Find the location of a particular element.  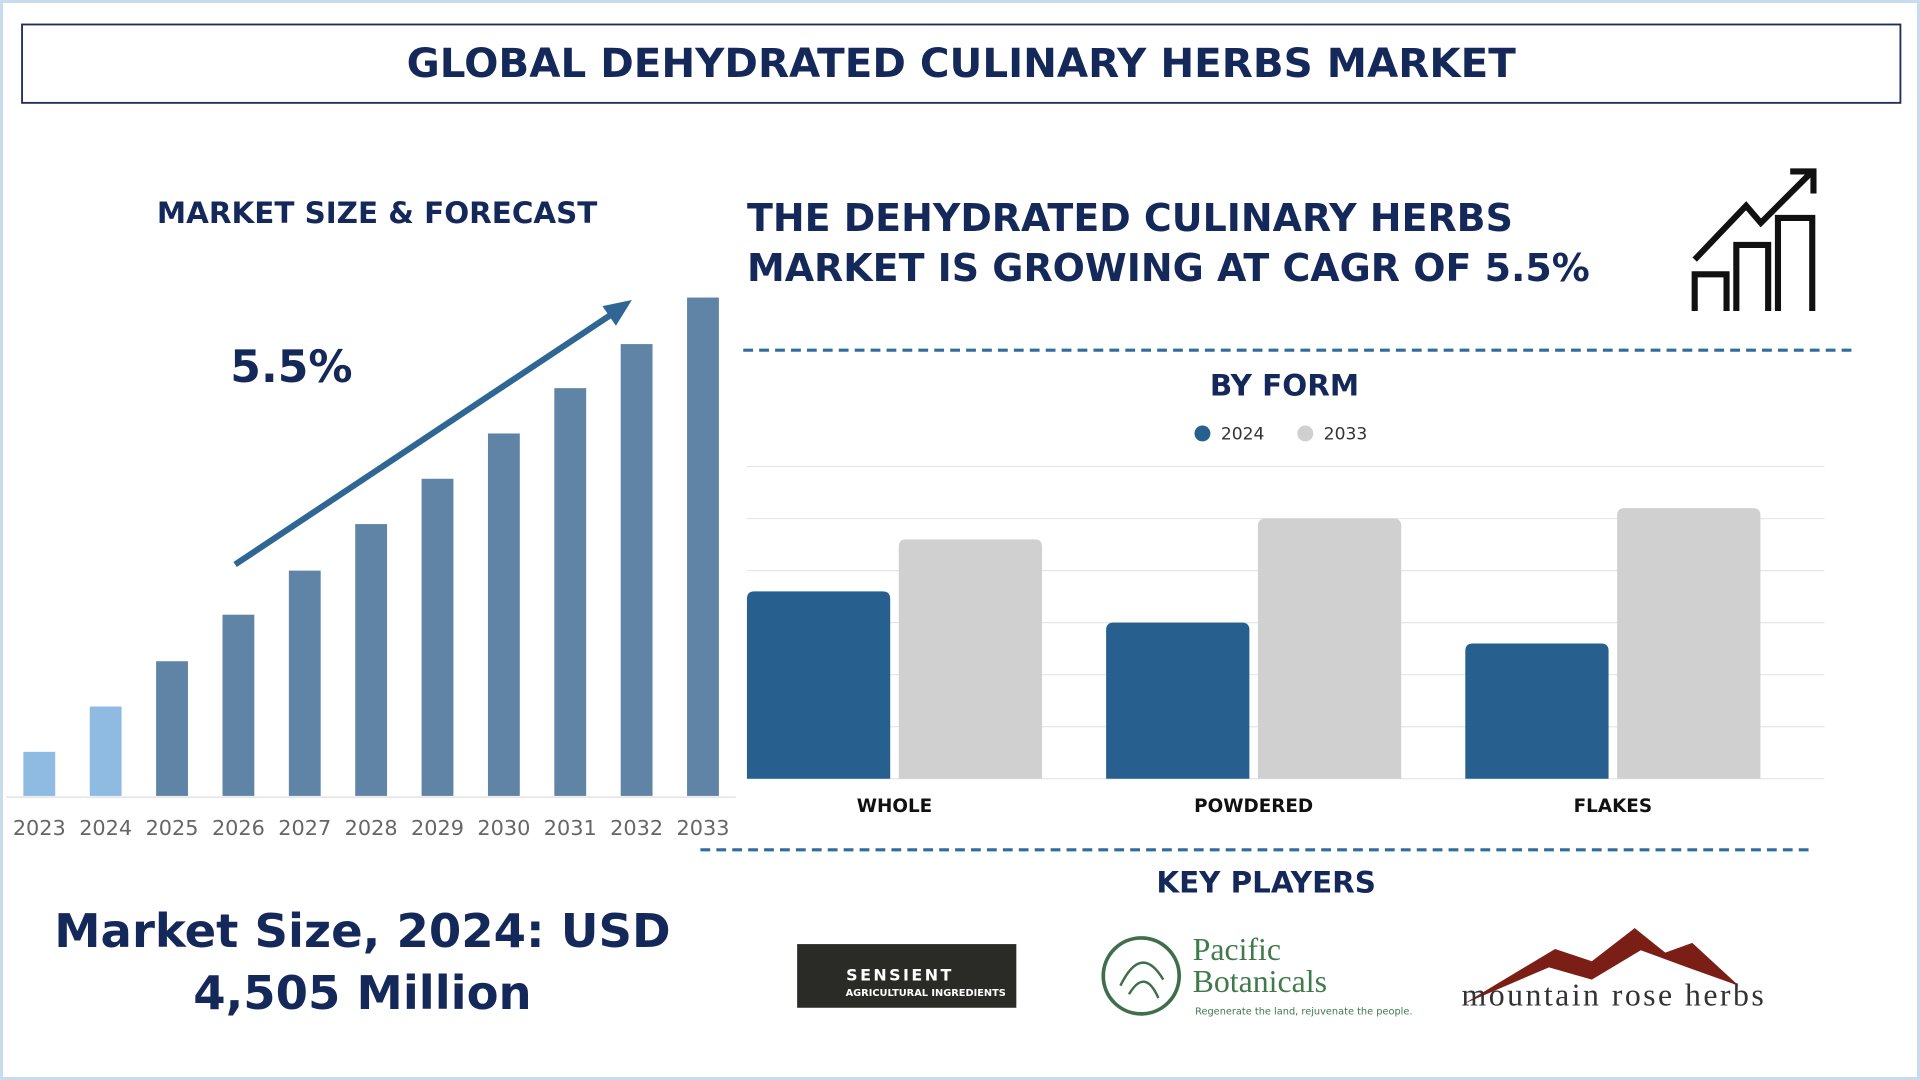

growth-icon is located at coordinates (1754, 240).